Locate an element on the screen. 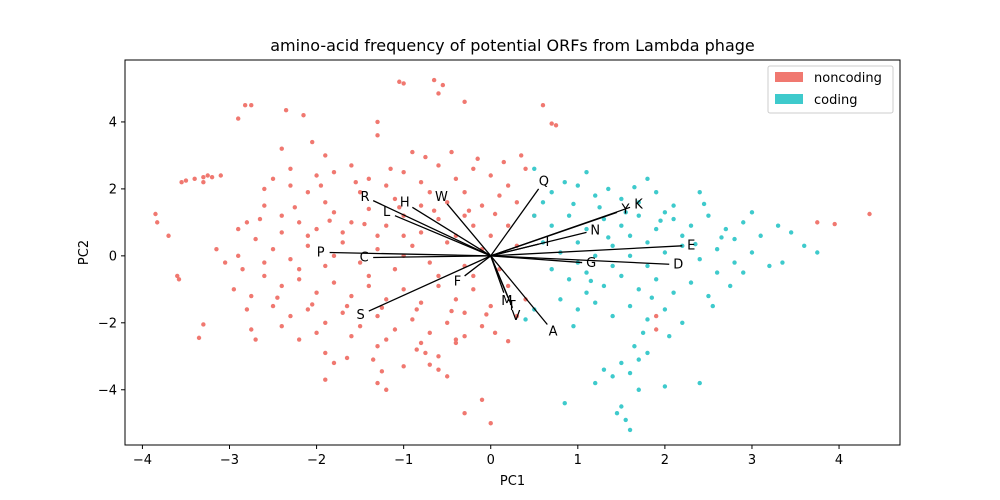 The image size is (1000, 500). loading-label-R: R is located at coordinates (365, 197).